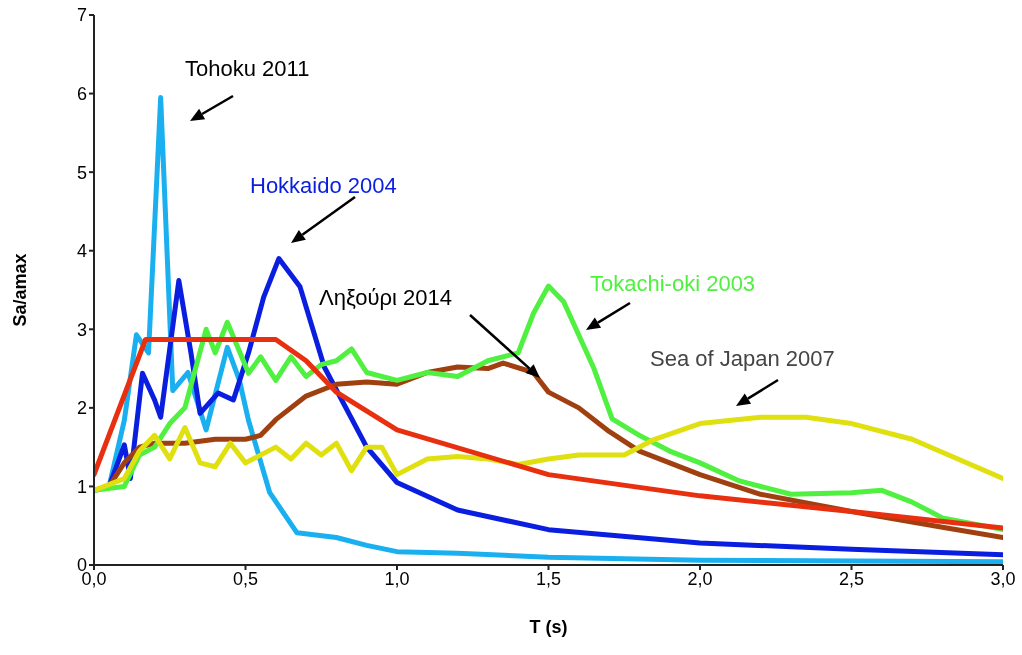 The height and width of the screenshot is (655, 1022). What do you see at coordinates (81, 93) in the screenshot?
I see `y-tick-label: 6` at bounding box center [81, 93].